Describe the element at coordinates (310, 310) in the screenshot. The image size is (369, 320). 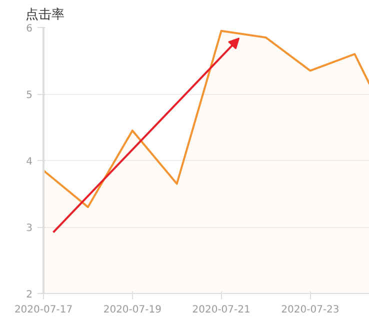
I see `x-tick-label: 2020-07-23` at that location.